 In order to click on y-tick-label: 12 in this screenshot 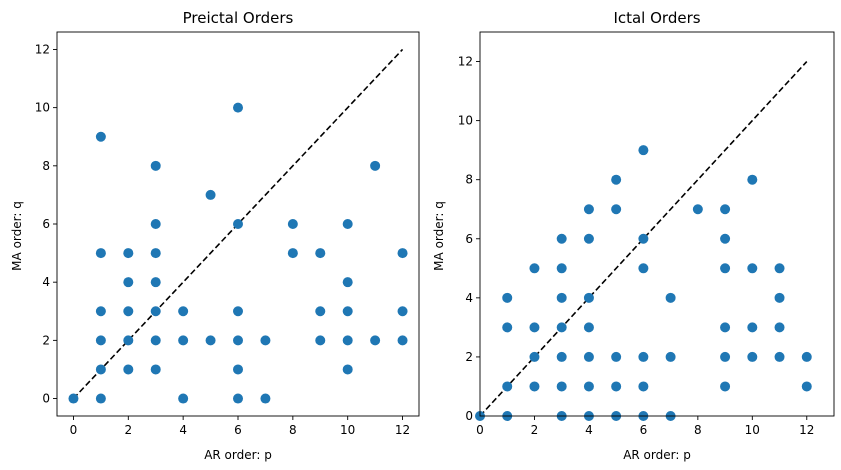, I will do `click(465, 62)`.